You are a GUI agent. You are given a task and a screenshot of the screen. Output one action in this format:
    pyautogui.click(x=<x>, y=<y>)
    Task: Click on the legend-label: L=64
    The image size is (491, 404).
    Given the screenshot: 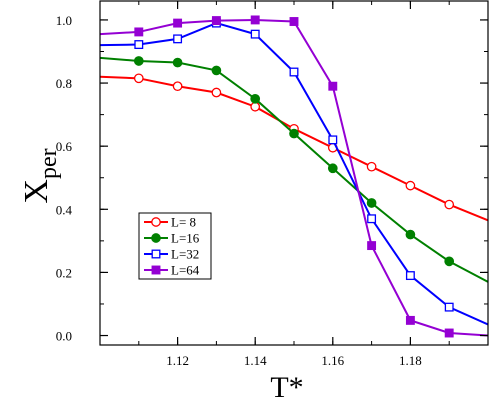 What is the action you would take?
    pyautogui.click(x=185, y=270)
    